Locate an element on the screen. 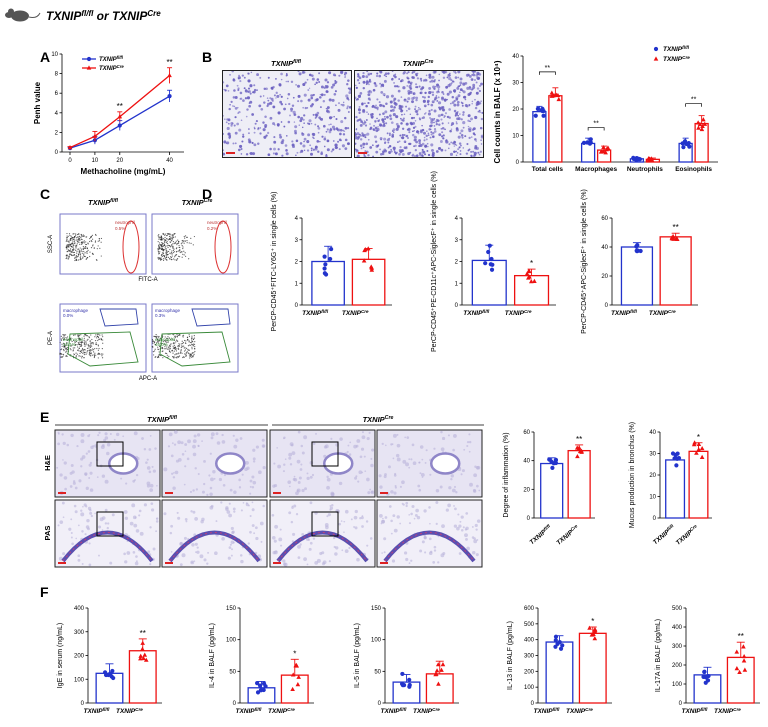 This screenshot has width=768, height=727. y-tick-label: 8 is located at coordinates (57, 75).